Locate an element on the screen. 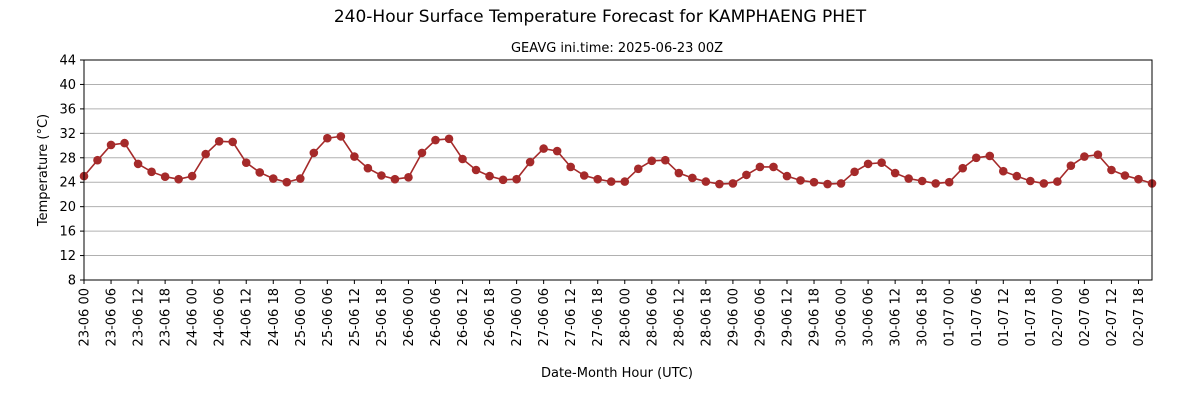 Image resolution: width=1200 pixels, height=404 pixels. x-tick-label: 29-06 18 is located at coordinates (815, 317).